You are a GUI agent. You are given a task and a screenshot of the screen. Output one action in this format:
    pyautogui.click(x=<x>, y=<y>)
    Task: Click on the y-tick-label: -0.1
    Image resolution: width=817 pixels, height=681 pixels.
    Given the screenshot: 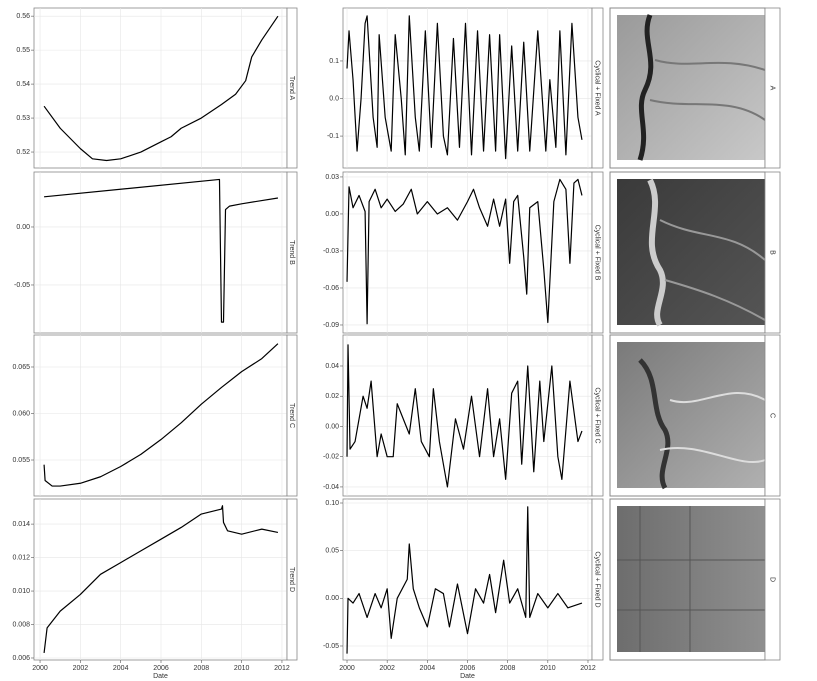 What is the action you would take?
    pyautogui.click(x=333, y=136)
    